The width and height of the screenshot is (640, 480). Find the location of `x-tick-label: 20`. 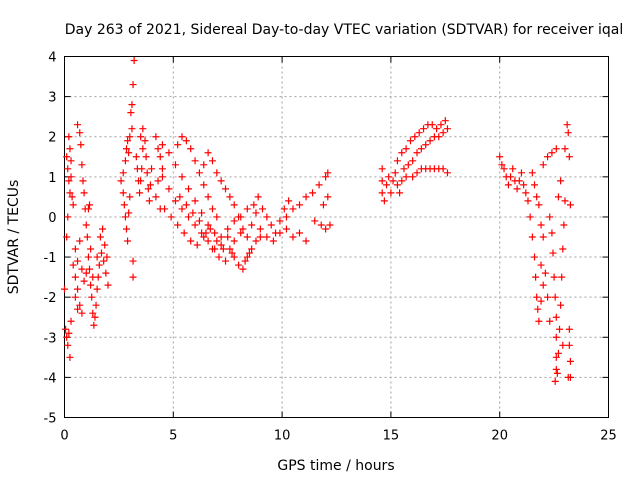

x-tick-label: 20 is located at coordinates (499, 436).